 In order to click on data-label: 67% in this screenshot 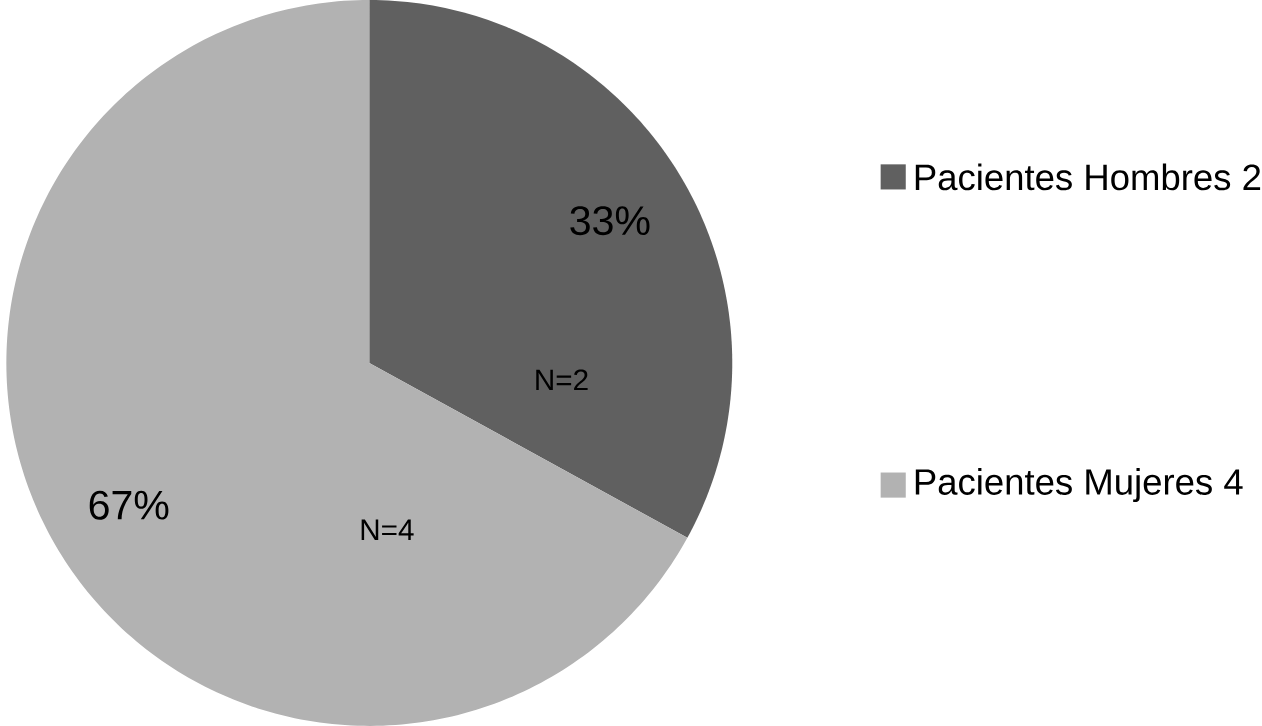, I will do `click(129, 505)`.